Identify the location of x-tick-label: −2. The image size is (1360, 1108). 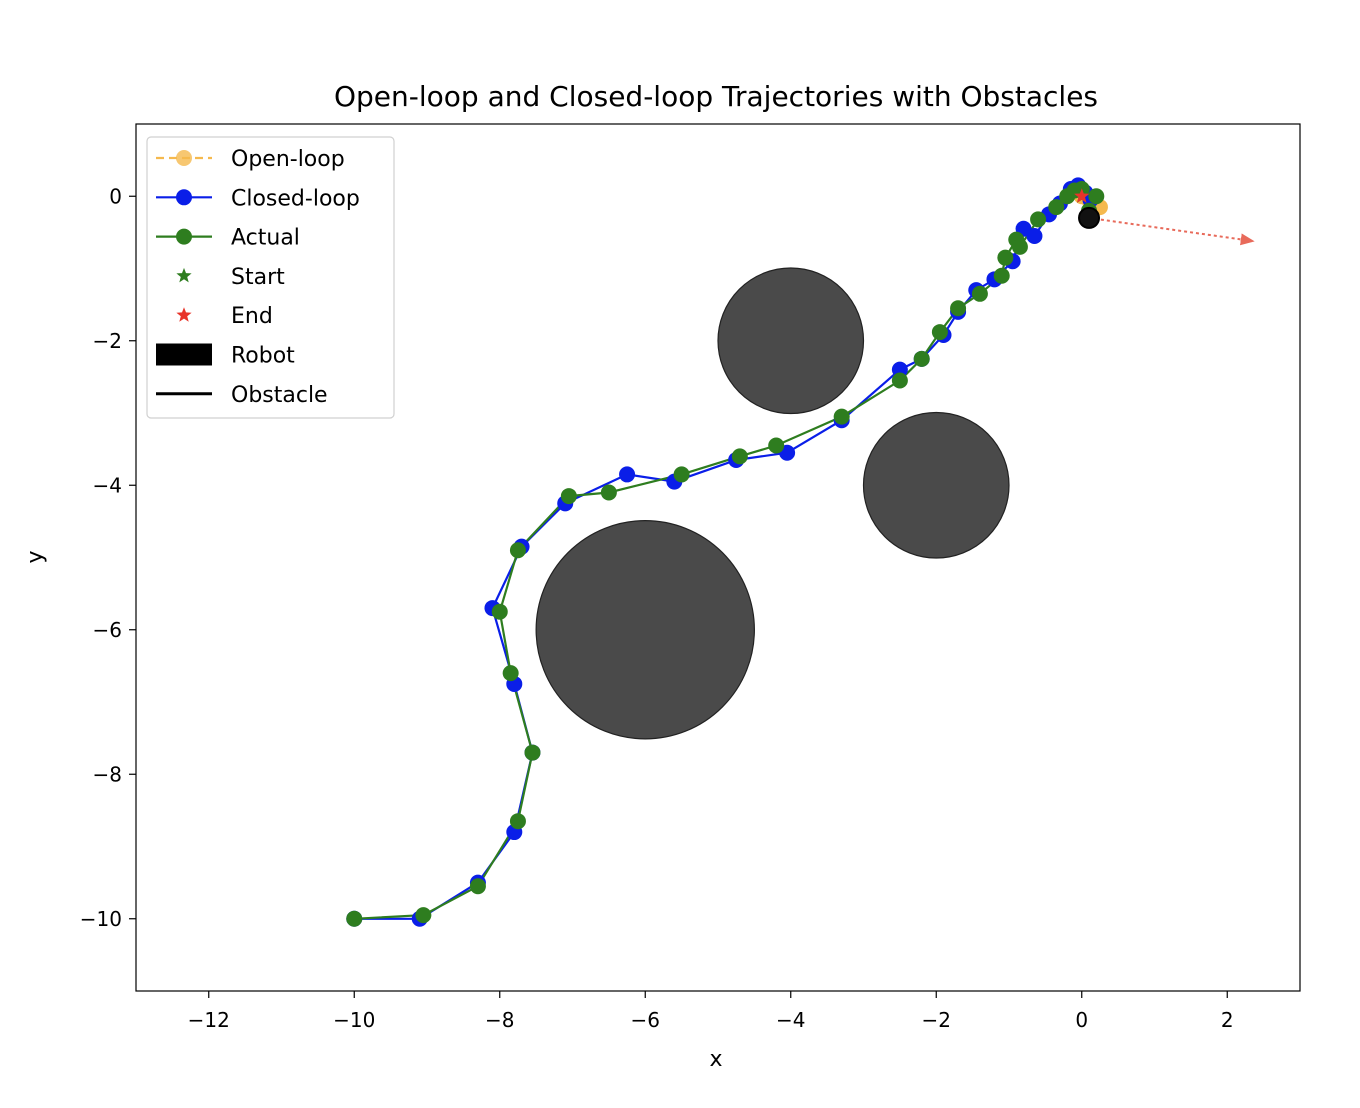
(936, 1020).